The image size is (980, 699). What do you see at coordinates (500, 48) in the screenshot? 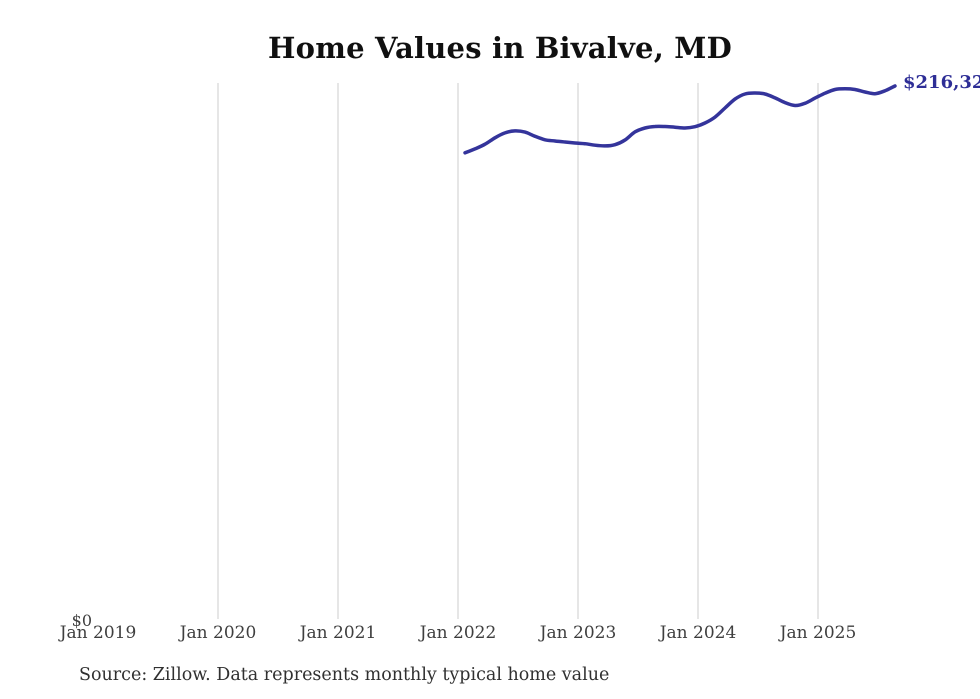
I see `chart-title: Home Values in Bivalve, MD` at bounding box center [500, 48].